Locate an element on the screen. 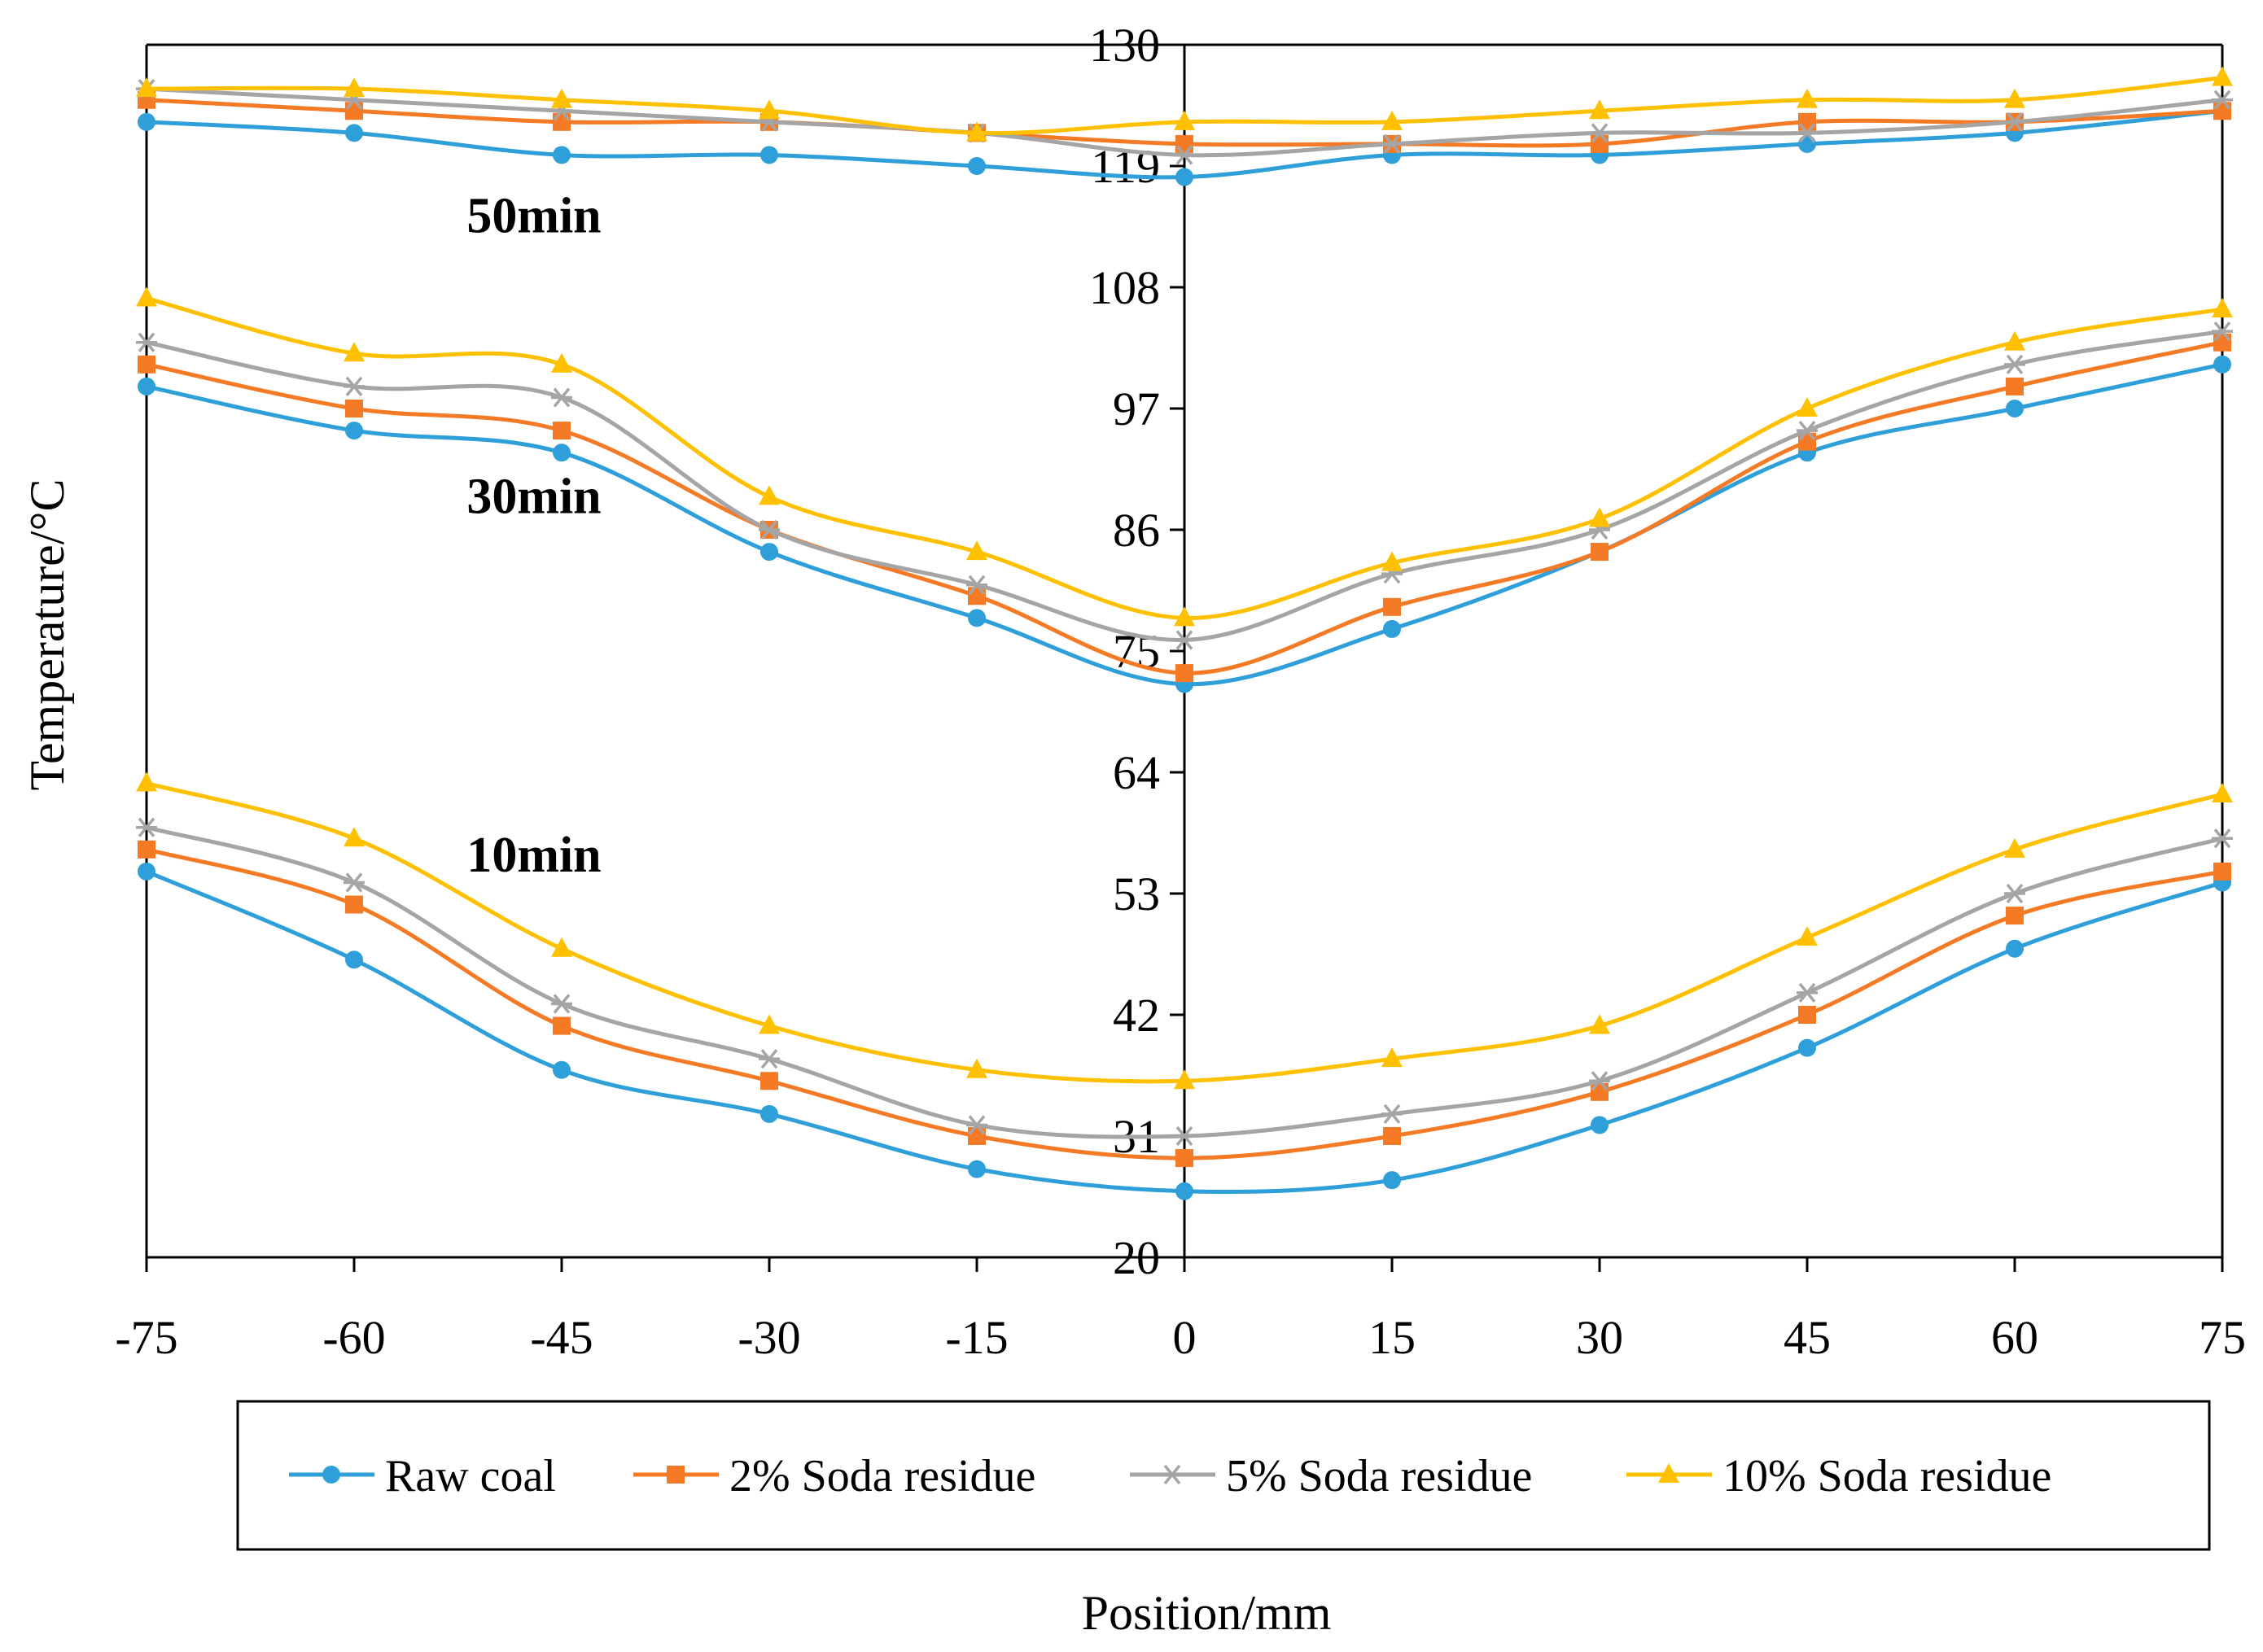 This screenshot has width=2263, height=1652. x-tick-label: 0 is located at coordinates (1185, 1337).